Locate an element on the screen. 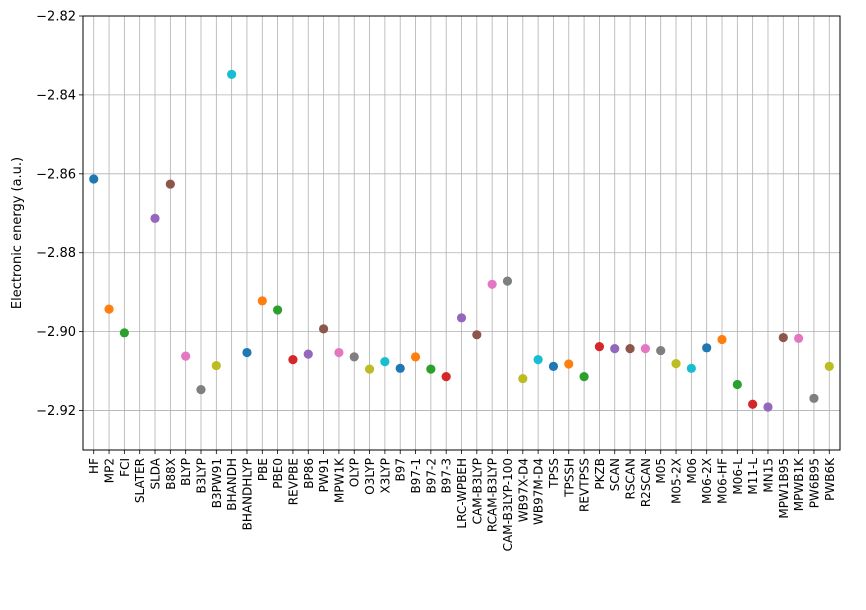 The image size is (866, 610). x-tick-label: PBE0 is located at coordinates (278, 473).